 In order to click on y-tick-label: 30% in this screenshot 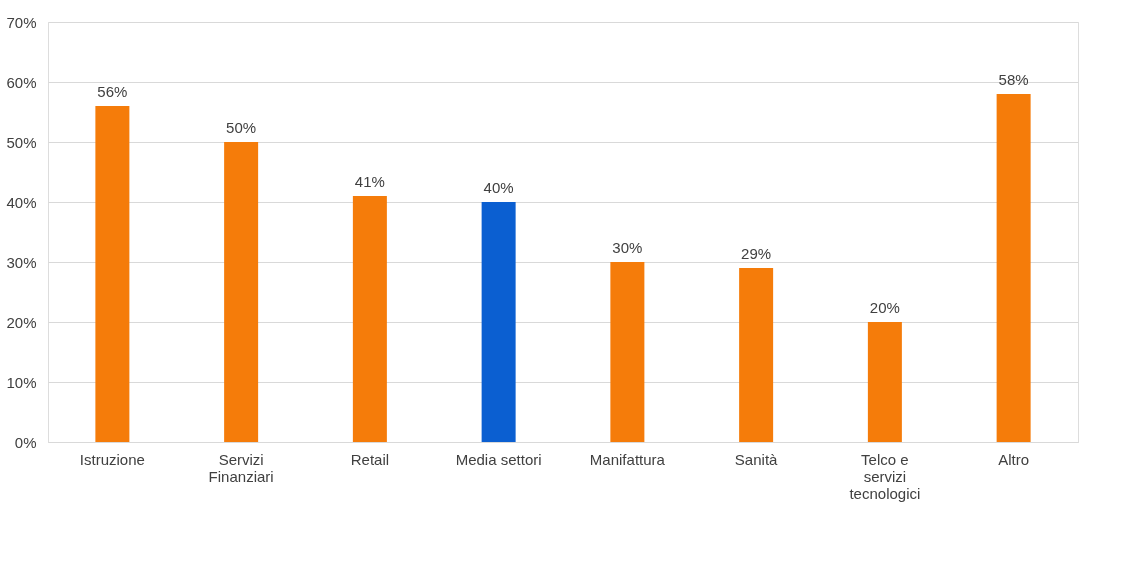, I will do `click(21, 262)`.